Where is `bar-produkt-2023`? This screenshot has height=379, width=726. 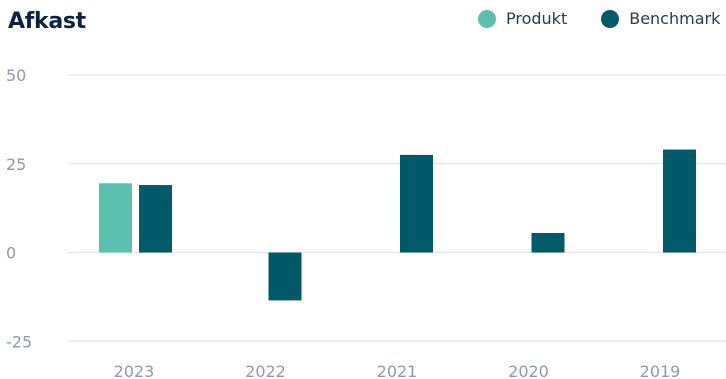
bar-produkt-2023 is located at coordinates (115, 218).